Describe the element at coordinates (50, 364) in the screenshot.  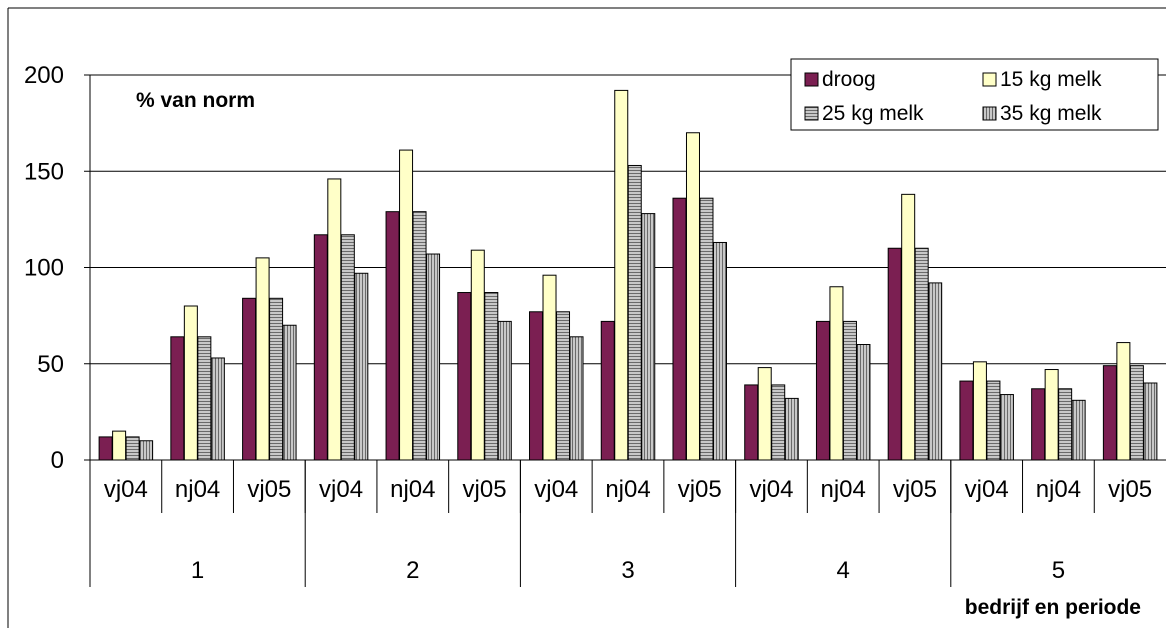
I see `y-tick-label: 50` at that location.